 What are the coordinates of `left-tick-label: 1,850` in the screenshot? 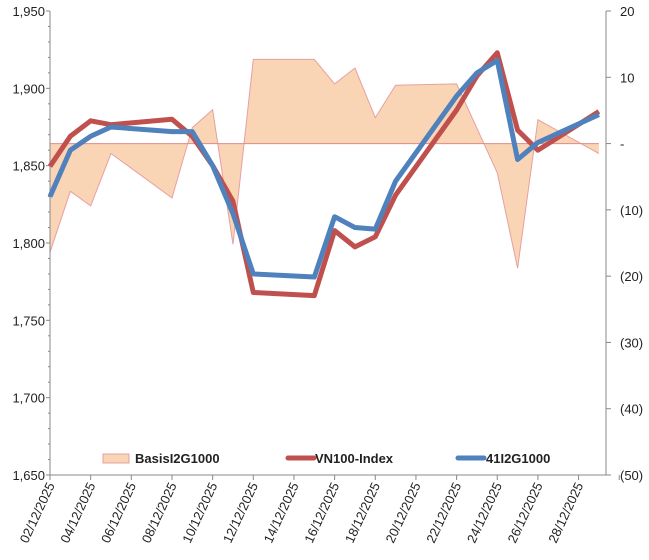 It's located at (28, 166).